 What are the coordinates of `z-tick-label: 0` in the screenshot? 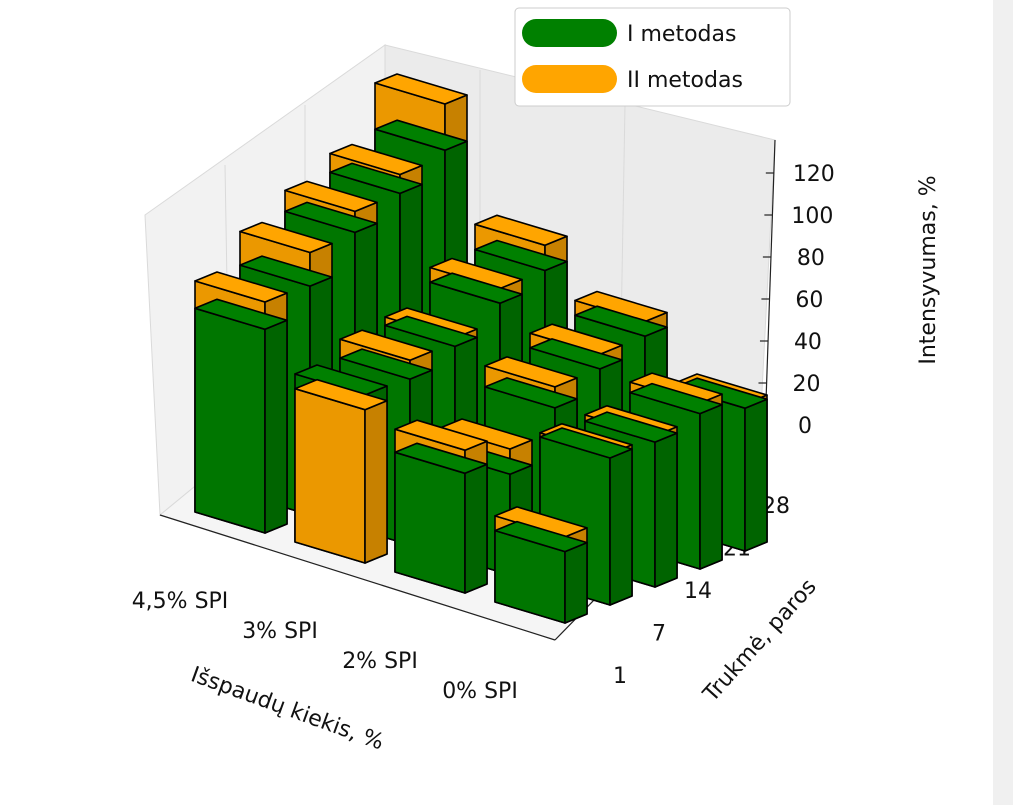 It's located at (805, 426).